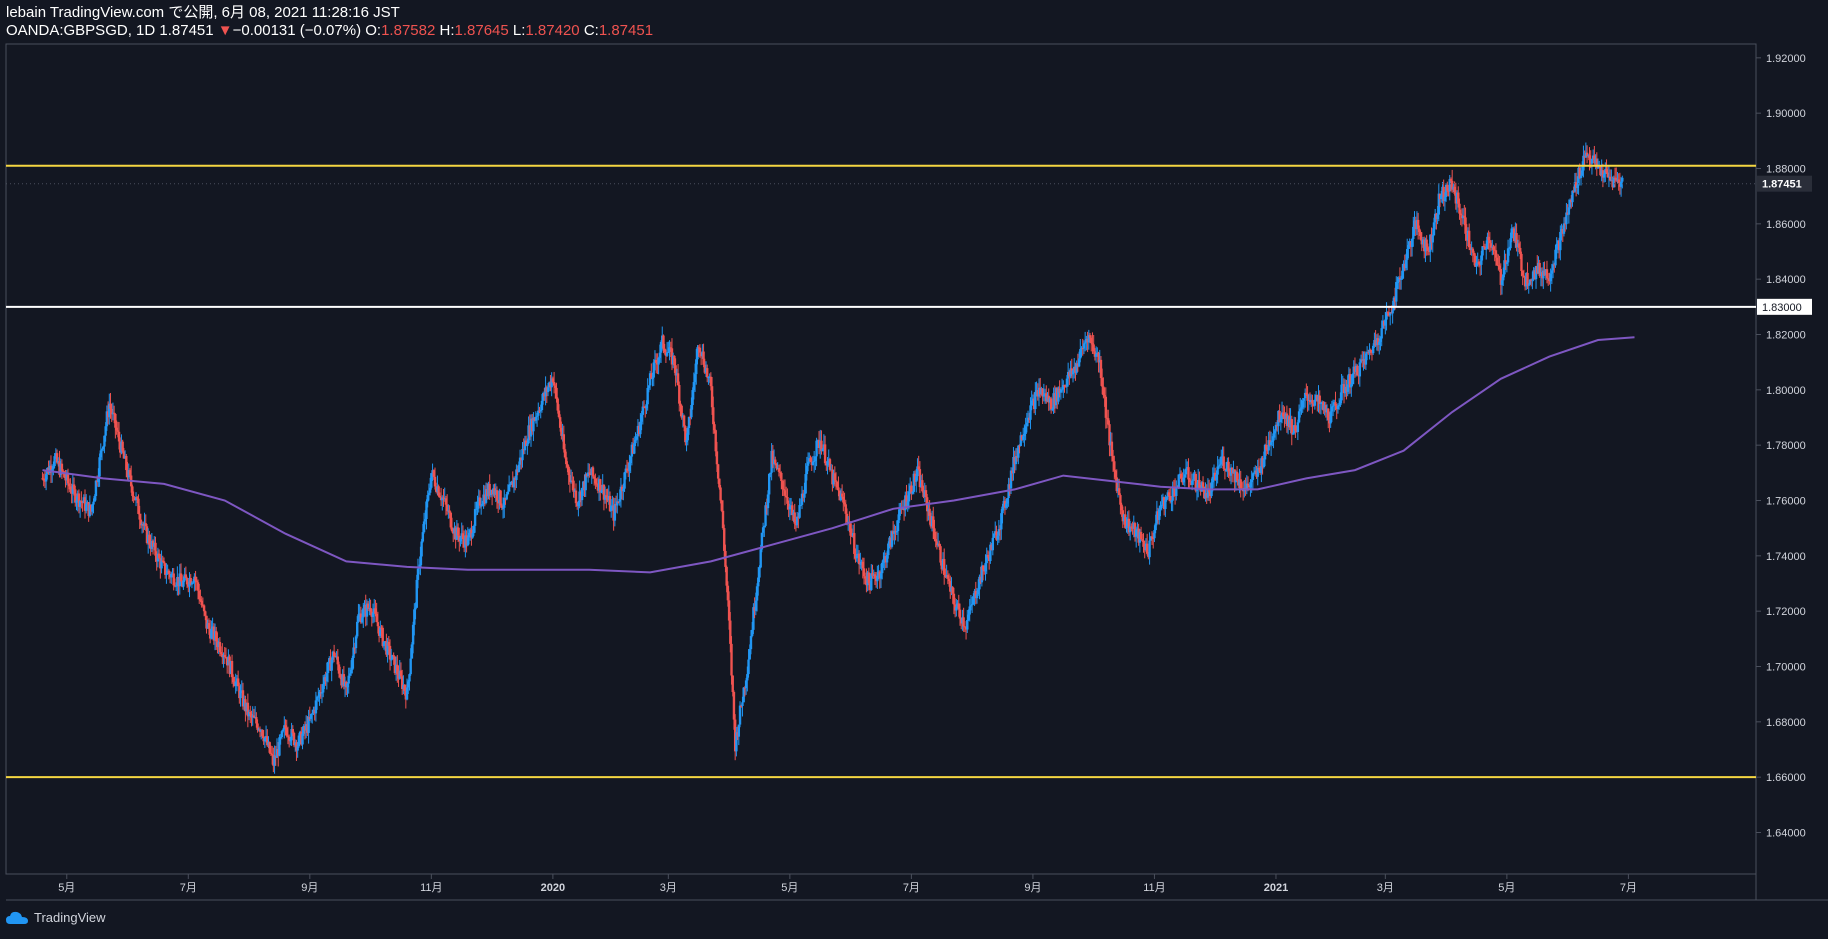  I want to click on time-tick-label: 9月, so click(309, 888).